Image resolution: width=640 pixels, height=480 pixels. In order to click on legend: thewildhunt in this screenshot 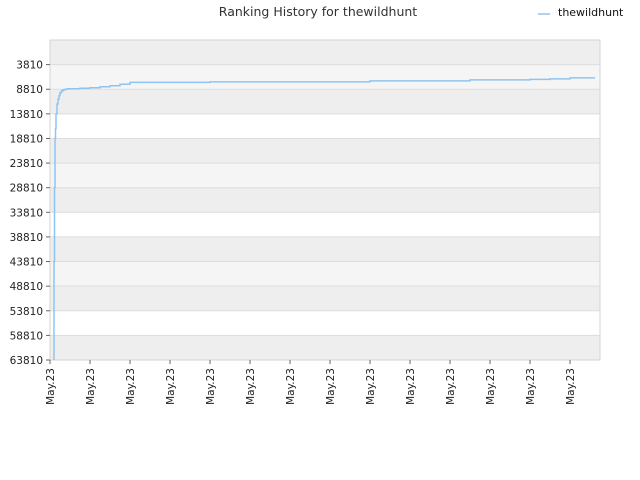, I will do `click(581, 12)`.